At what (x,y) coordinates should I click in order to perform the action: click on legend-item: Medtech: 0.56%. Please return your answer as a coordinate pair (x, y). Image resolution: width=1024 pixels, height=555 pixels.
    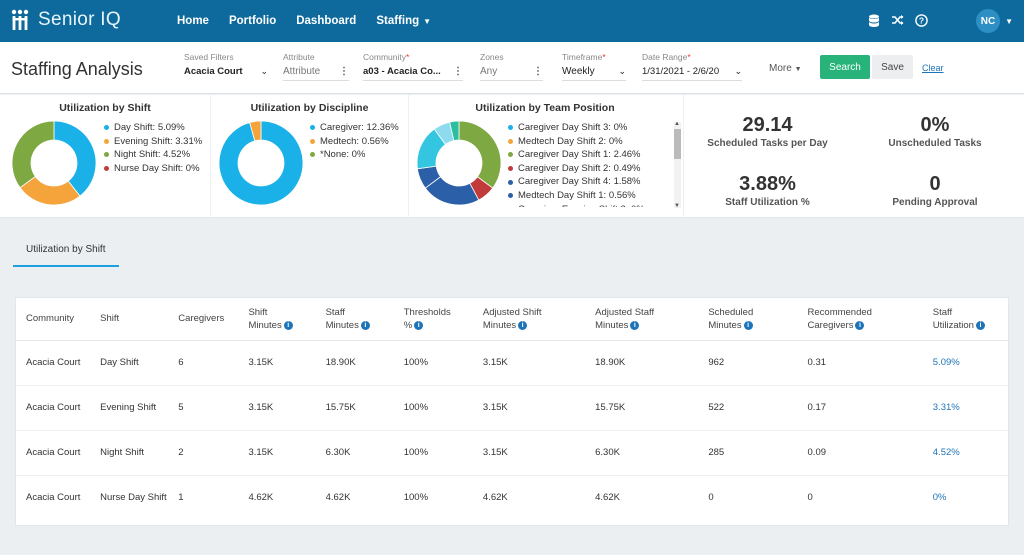
    Looking at the image, I should click on (354, 142).